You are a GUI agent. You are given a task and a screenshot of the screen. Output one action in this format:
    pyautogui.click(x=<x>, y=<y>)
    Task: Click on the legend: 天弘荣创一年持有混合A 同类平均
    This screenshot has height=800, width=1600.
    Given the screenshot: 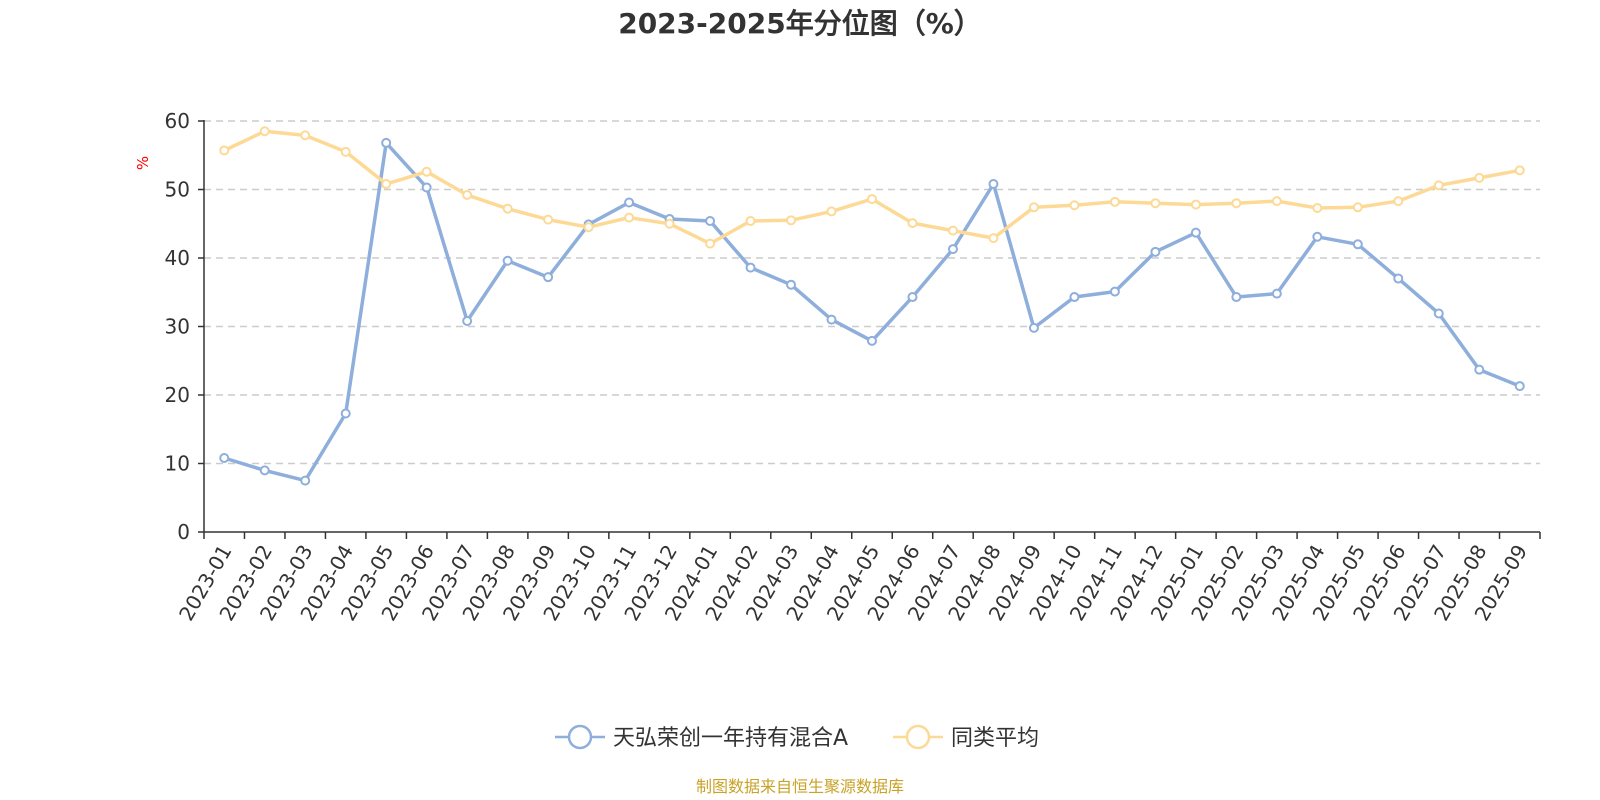 What is the action you would take?
    pyautogui.click(x=797, y=737)
    